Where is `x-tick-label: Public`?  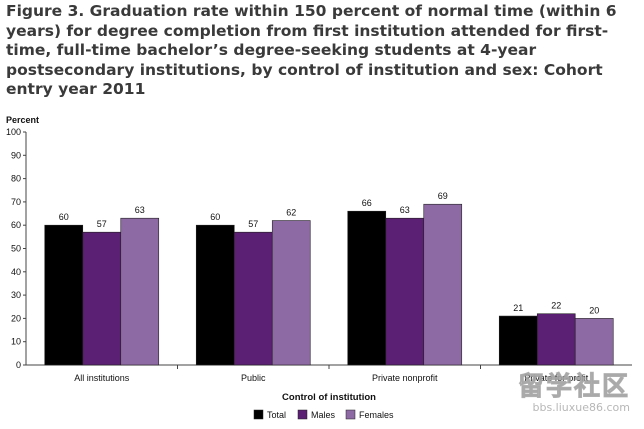
x-tick-label: Public is located at coordinates (253, 378).